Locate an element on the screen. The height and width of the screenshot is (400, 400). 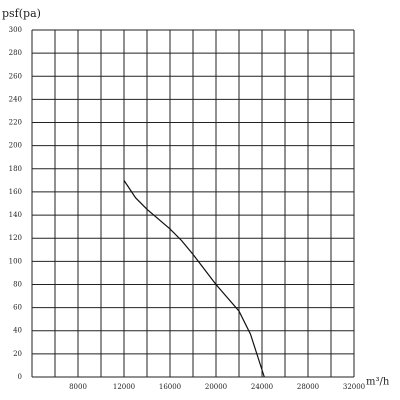
y-tick-label: 40 is located at coordinates (17, 331).